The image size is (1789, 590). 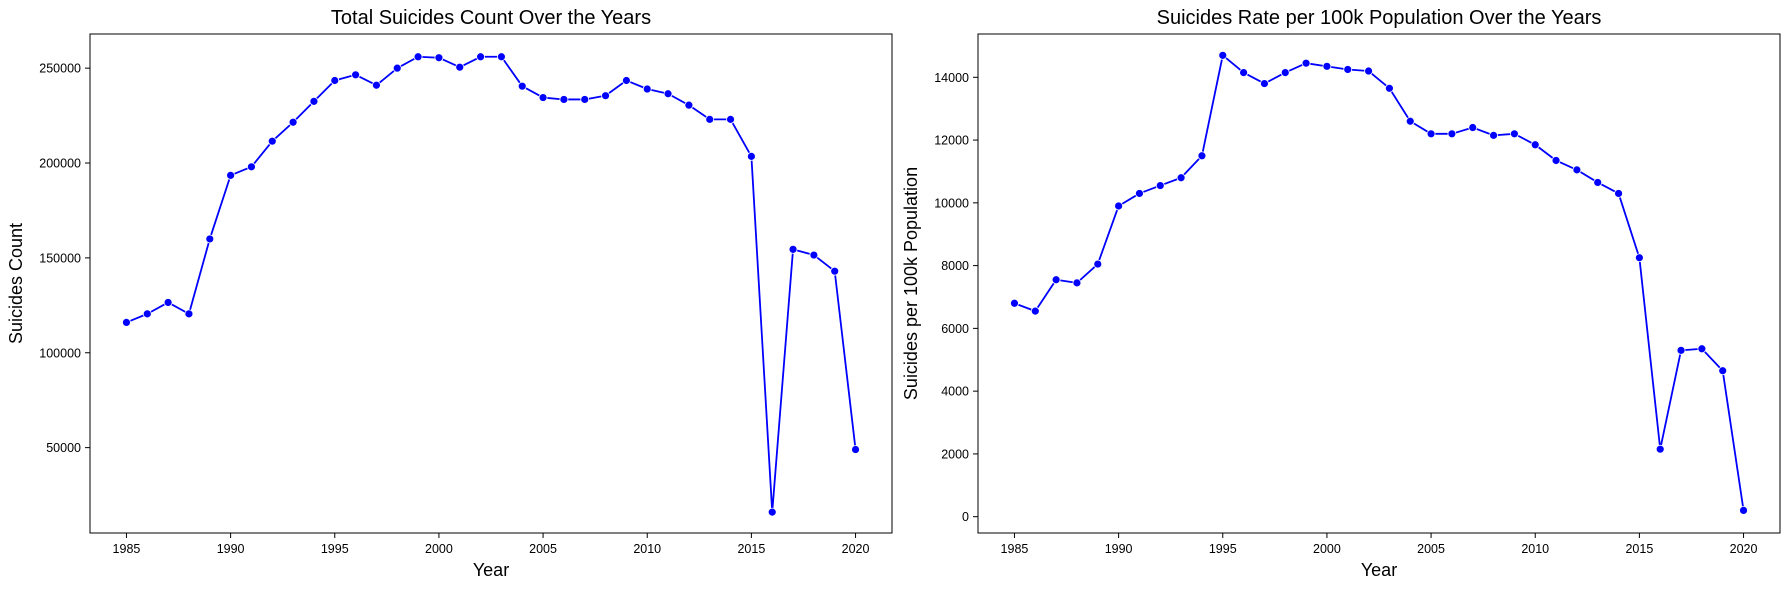 What do you see at coordinates (955, 392) in the screenshot?
I see `y-tick-label: 4000` at bounding box center [955, 392].